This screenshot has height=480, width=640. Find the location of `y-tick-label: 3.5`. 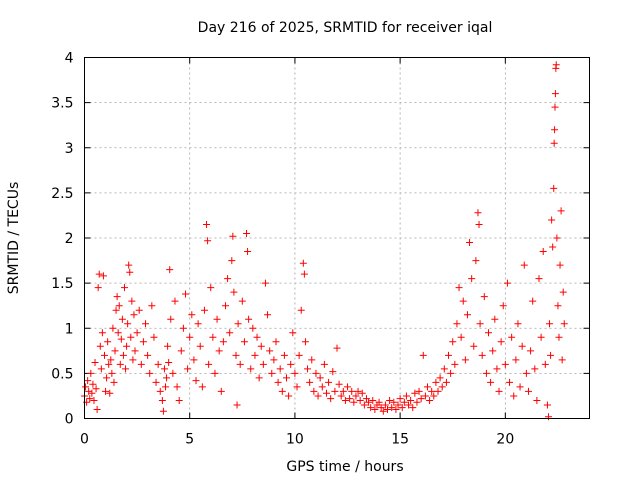

y-tick-label: 3.5 is located at coordinates (62, 104).